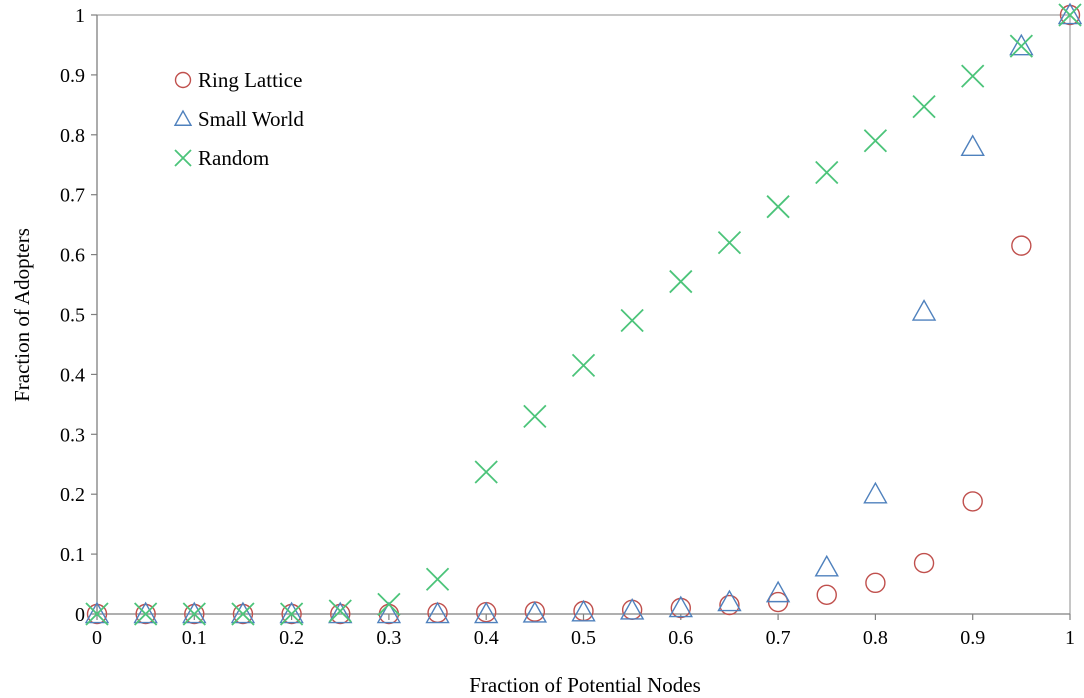  Describe the element at coordinates (585, 685) in the screenshot. I see `x-axis-title: Fraction of Potential Nodes` at that location.